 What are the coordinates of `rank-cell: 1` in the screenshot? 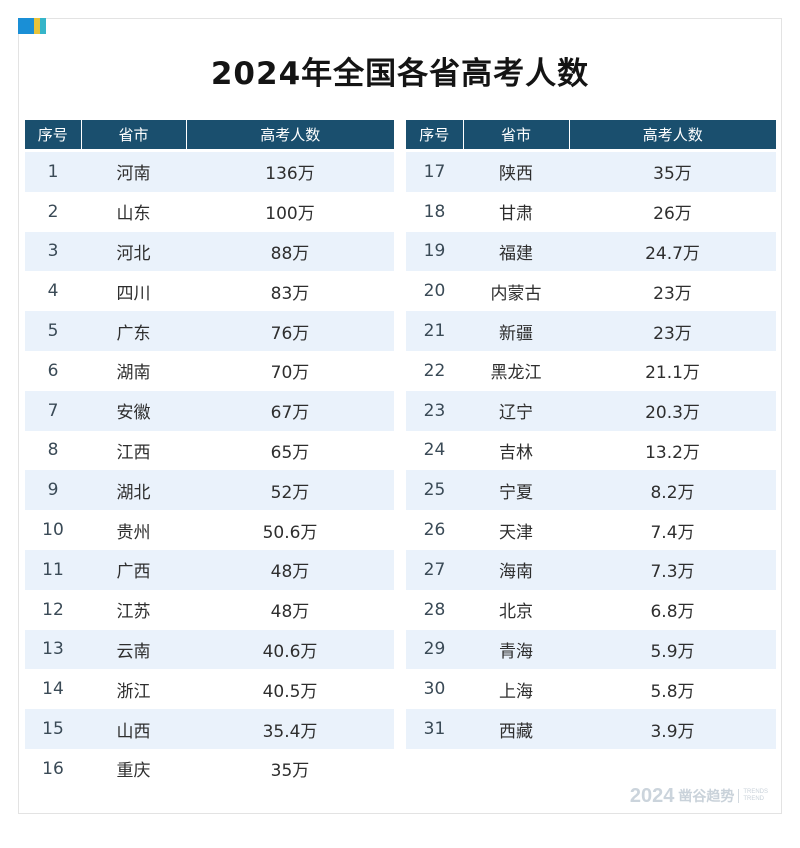 It's located at (53, 172).